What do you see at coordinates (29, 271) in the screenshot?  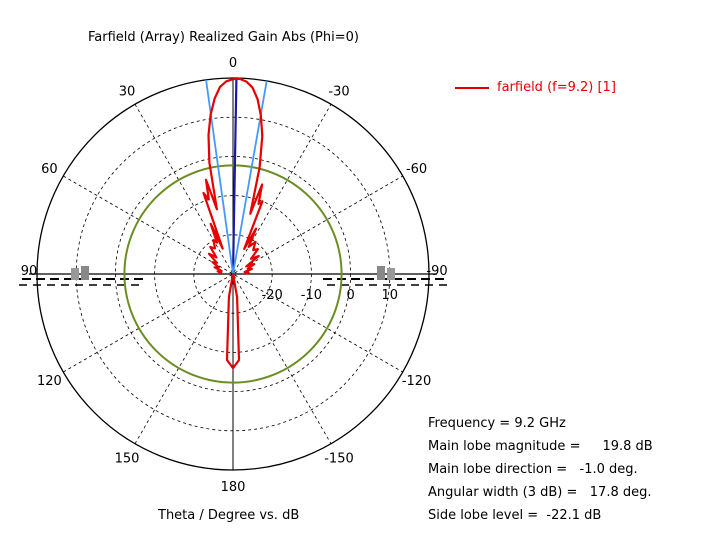 I see `angle-tick-label: 90` at bounding box center [29, 271].